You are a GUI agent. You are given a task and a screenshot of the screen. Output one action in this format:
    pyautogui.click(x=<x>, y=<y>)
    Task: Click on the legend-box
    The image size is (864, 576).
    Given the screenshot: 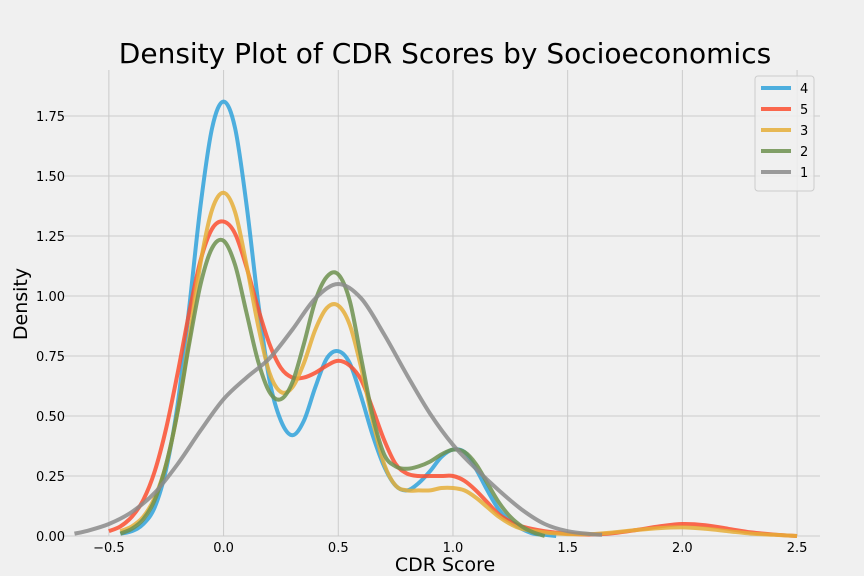 What is the action you would take?
    pyautogui.click(x=784, y=133)
    